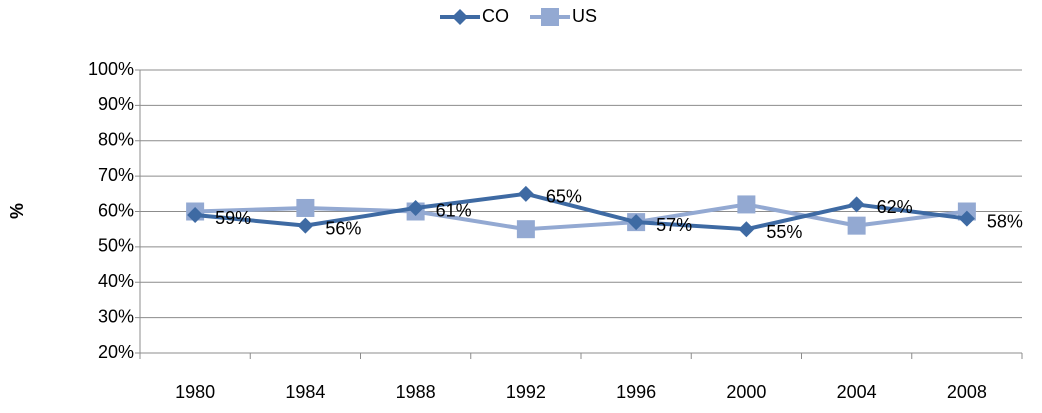  Describe the element at coordinates (116, 316) in the screenshot. I see `y-tick-label: 30%` at that location.